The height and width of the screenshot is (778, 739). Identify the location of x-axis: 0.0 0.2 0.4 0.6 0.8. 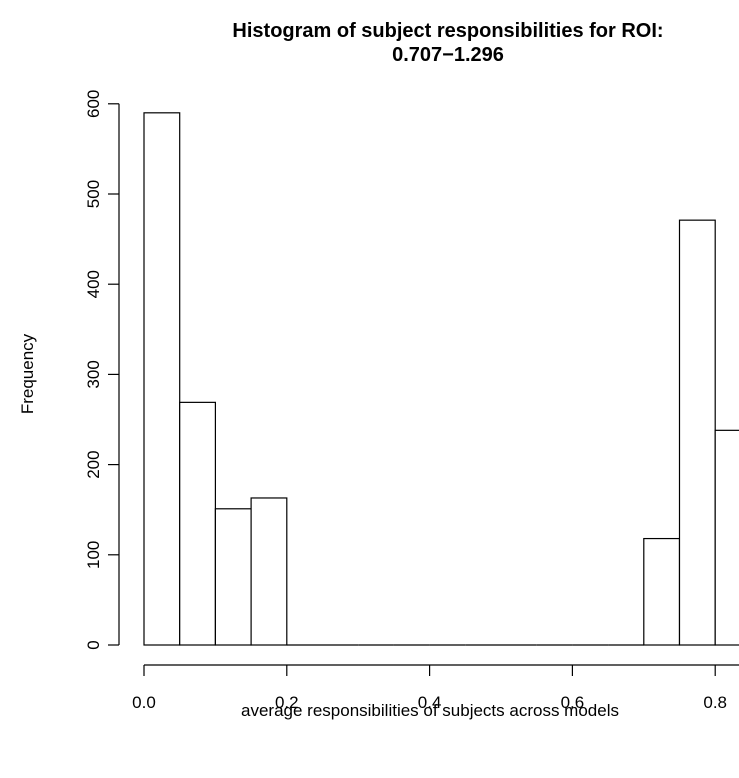
(435, 688).